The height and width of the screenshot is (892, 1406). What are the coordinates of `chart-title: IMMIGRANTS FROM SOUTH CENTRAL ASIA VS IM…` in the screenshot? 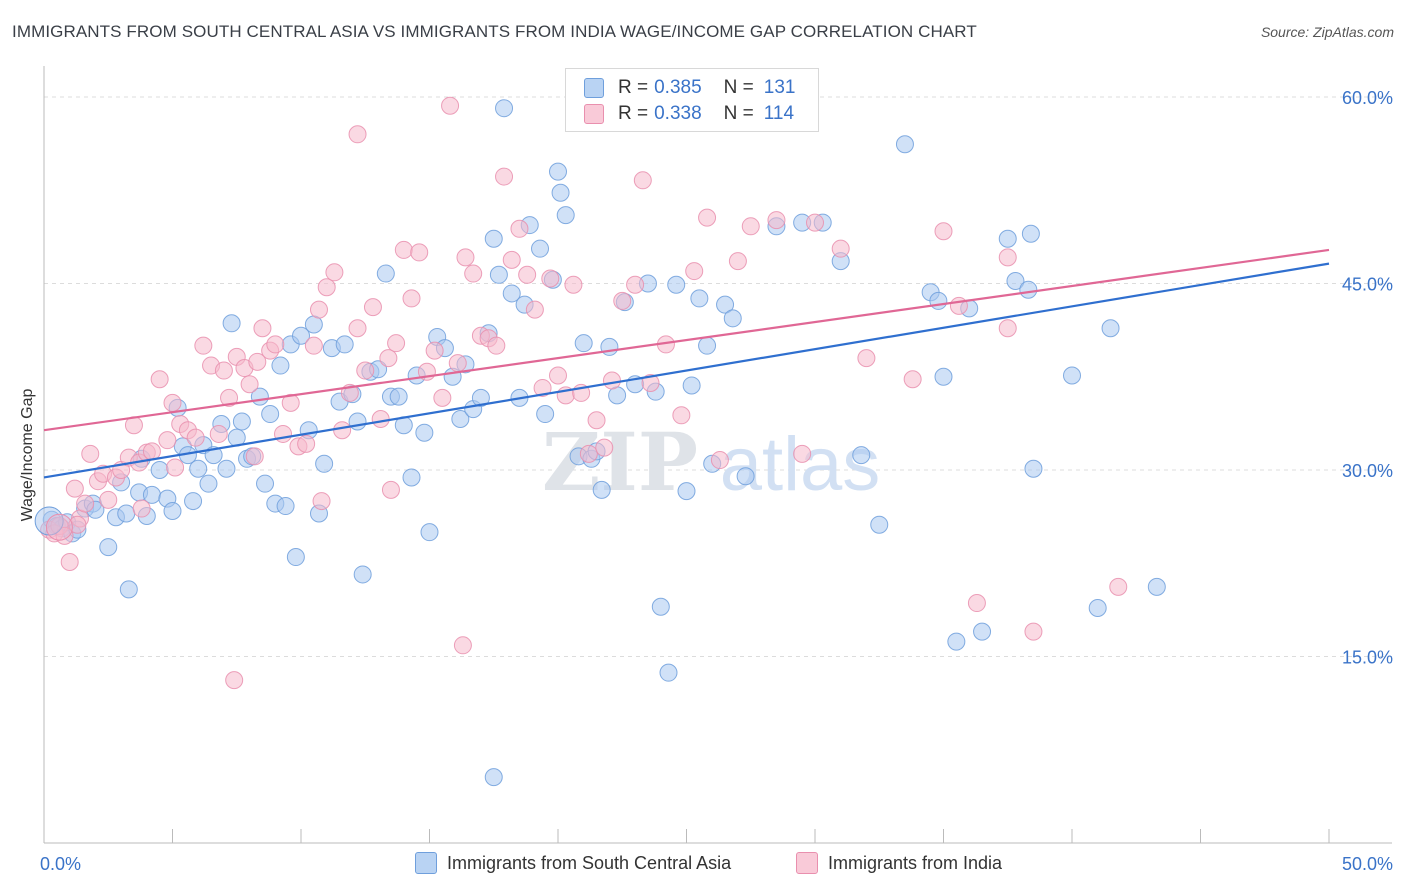 It's located at (494, 31).